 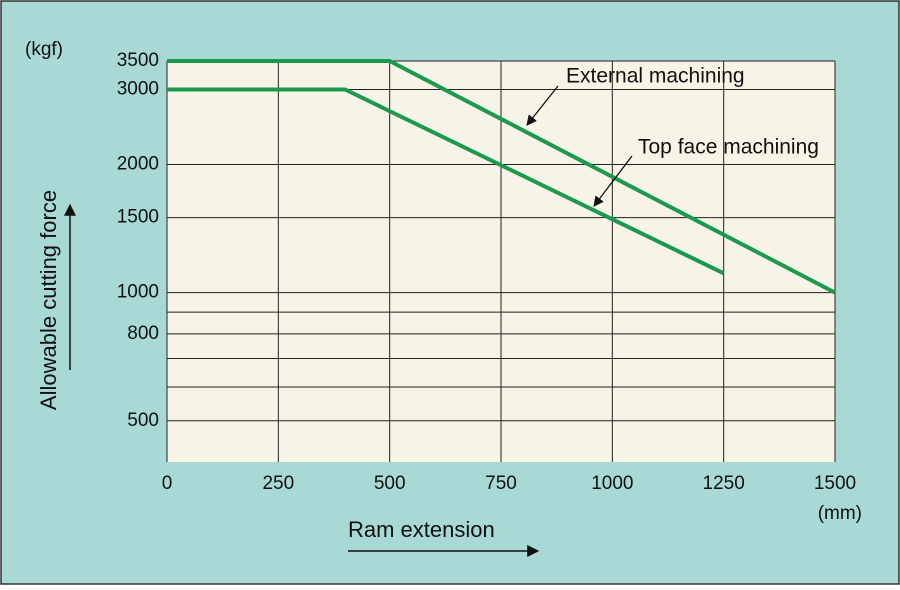 What do you see at coordinates (501, 483) in the screenshot?
I see `x-tick-label: 750` at bounding box center [501, 483].